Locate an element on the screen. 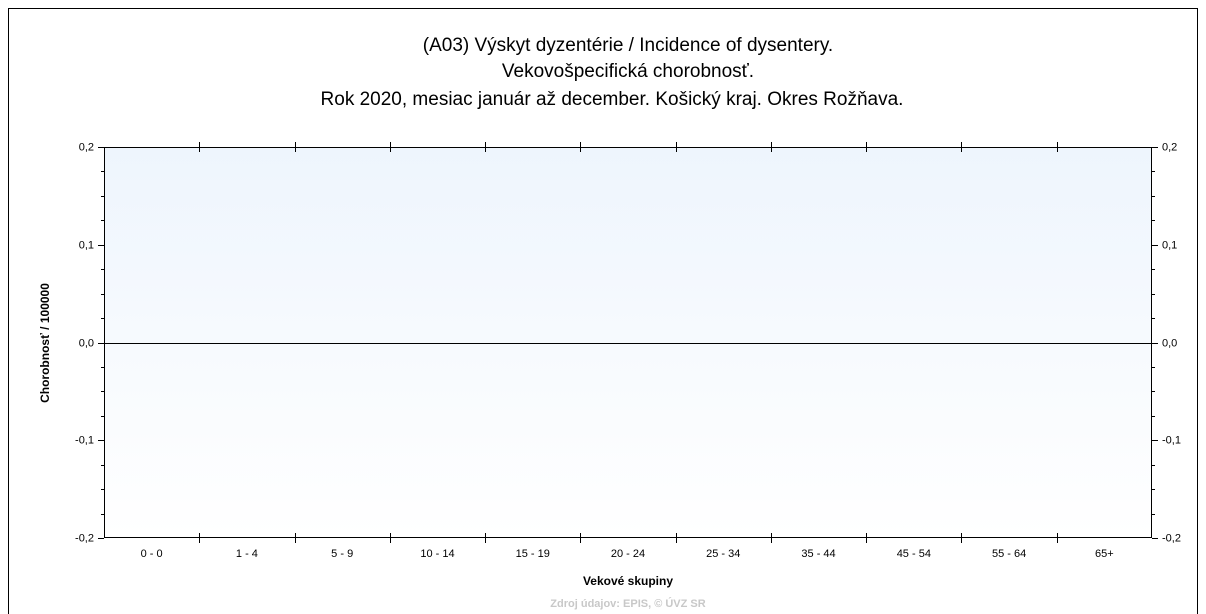 The image size is (1206, 614). y2-tick-label: -0,2 is located at coordinates (1171, 538).